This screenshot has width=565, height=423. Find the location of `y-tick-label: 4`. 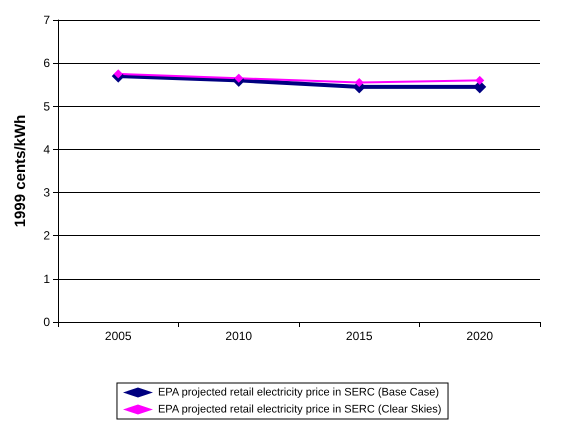

y-tick-label: 4 is located at coordinates (46, 149).